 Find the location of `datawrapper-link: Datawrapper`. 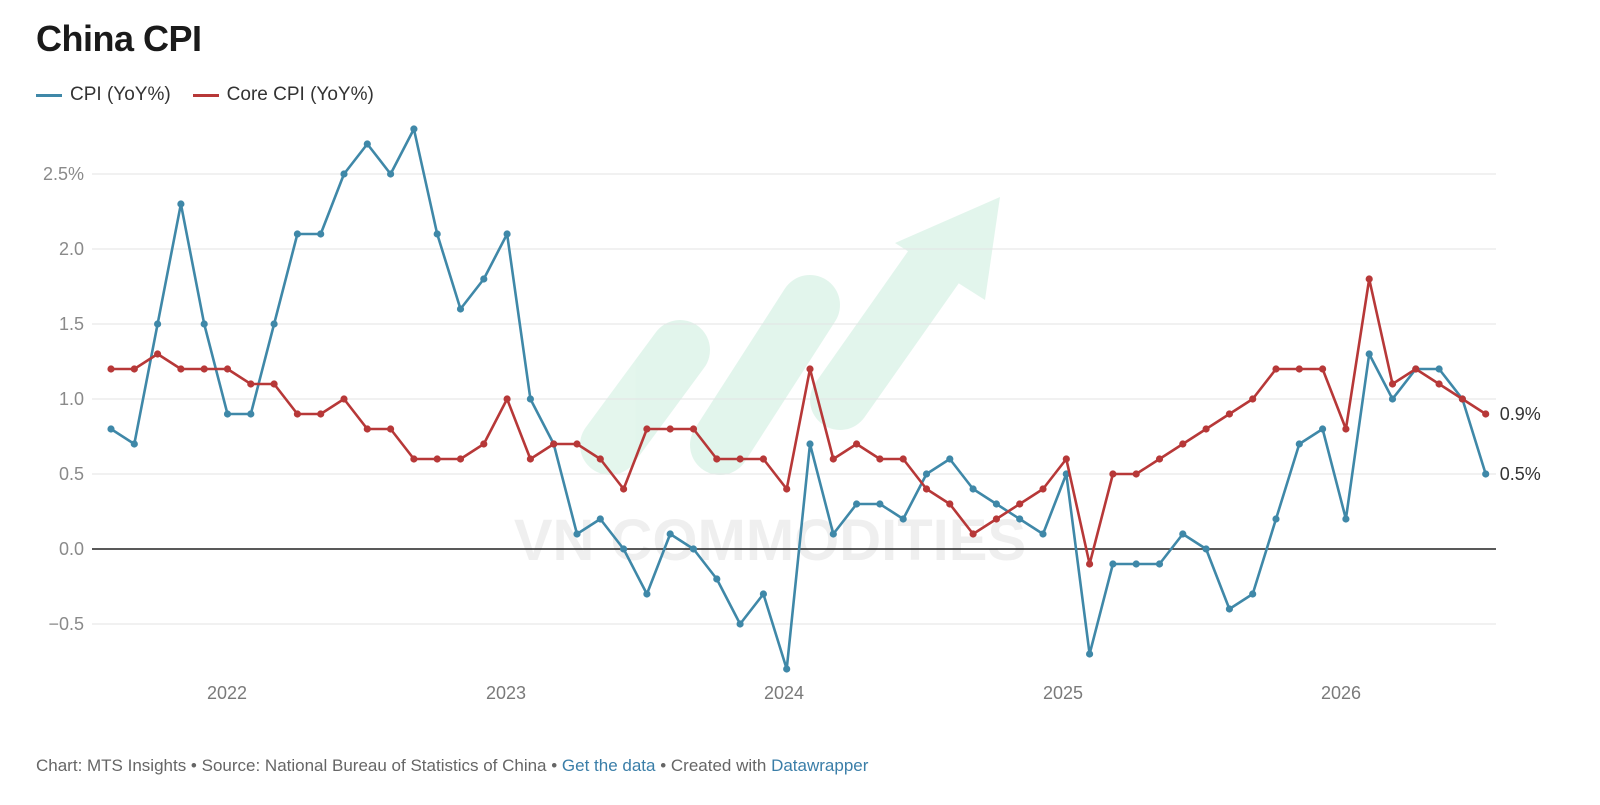

datawrapper-link: Datawrapper is located at coordinates (820, 765).